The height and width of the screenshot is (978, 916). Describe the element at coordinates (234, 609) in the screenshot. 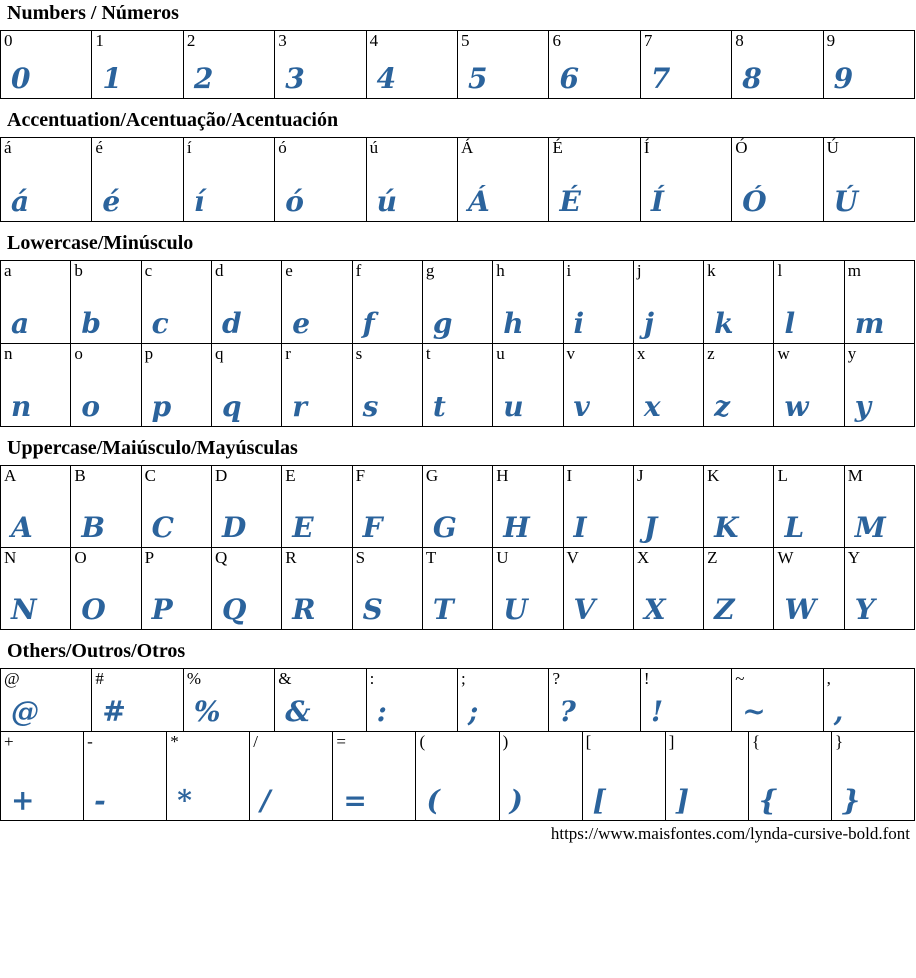

I see `char-glyph-cursive: Q` at that location.